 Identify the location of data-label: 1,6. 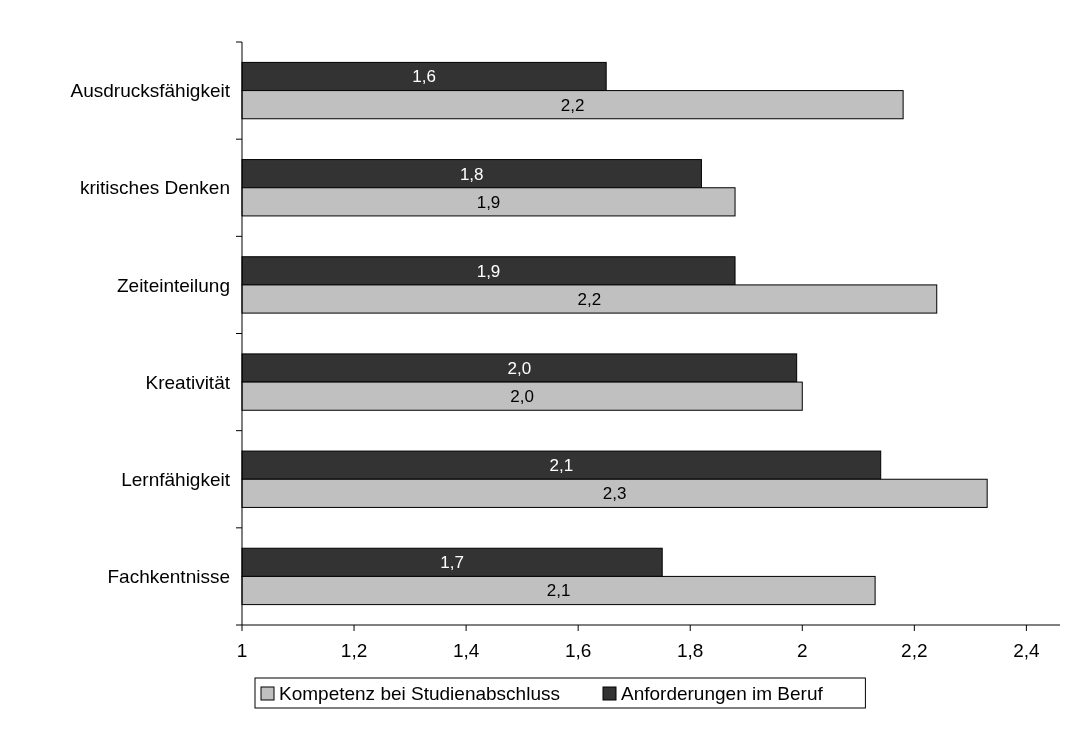
(424, 77).